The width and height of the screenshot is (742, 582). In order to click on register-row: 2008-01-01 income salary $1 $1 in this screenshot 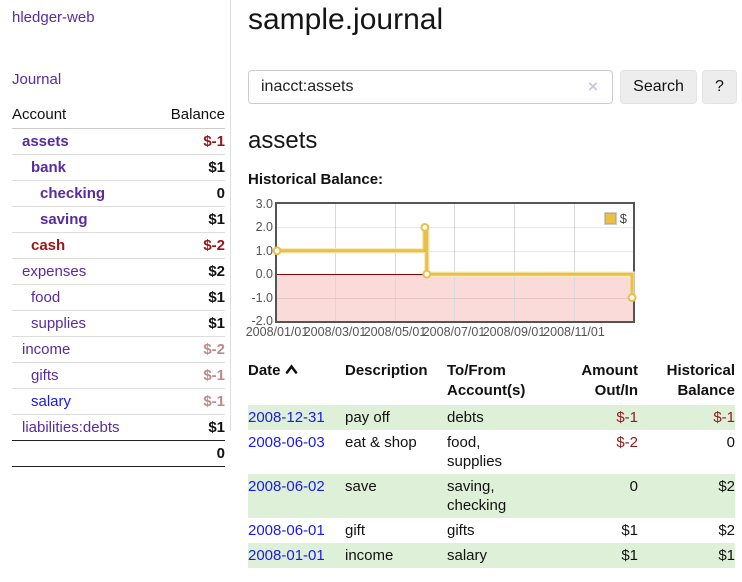, I will do `click(491, 555)`.